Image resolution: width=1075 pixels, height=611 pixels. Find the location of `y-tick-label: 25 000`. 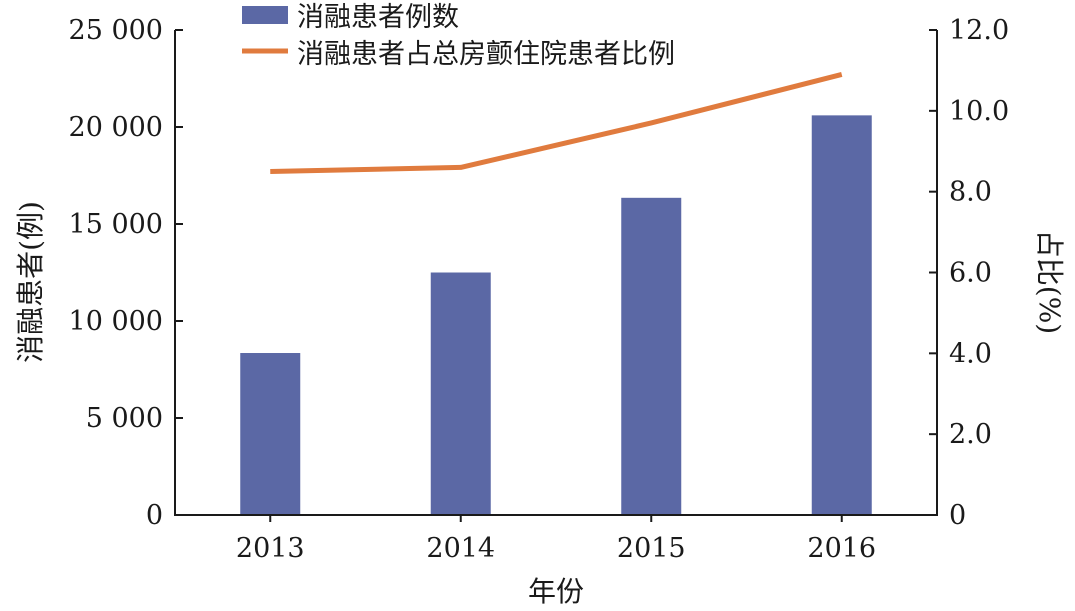

y-tick-label: 25 000 is located at coordinates (116, 30).